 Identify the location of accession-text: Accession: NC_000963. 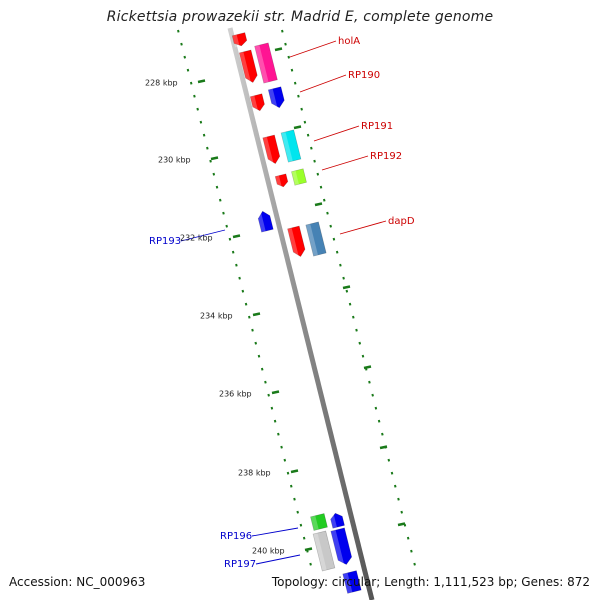
(77, 582).